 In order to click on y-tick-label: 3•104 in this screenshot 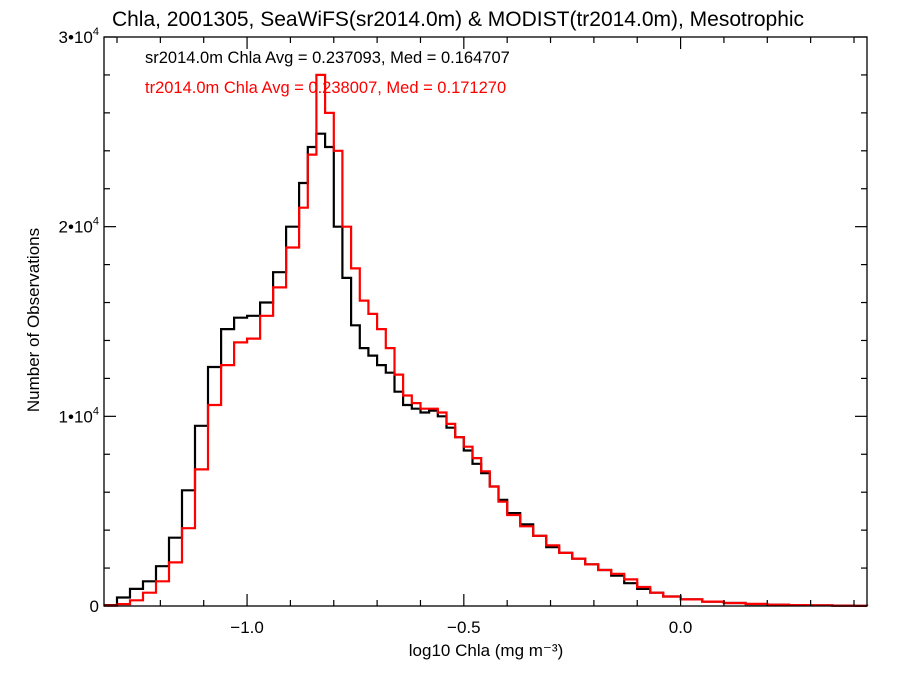, I will do `click(79, 36)`.